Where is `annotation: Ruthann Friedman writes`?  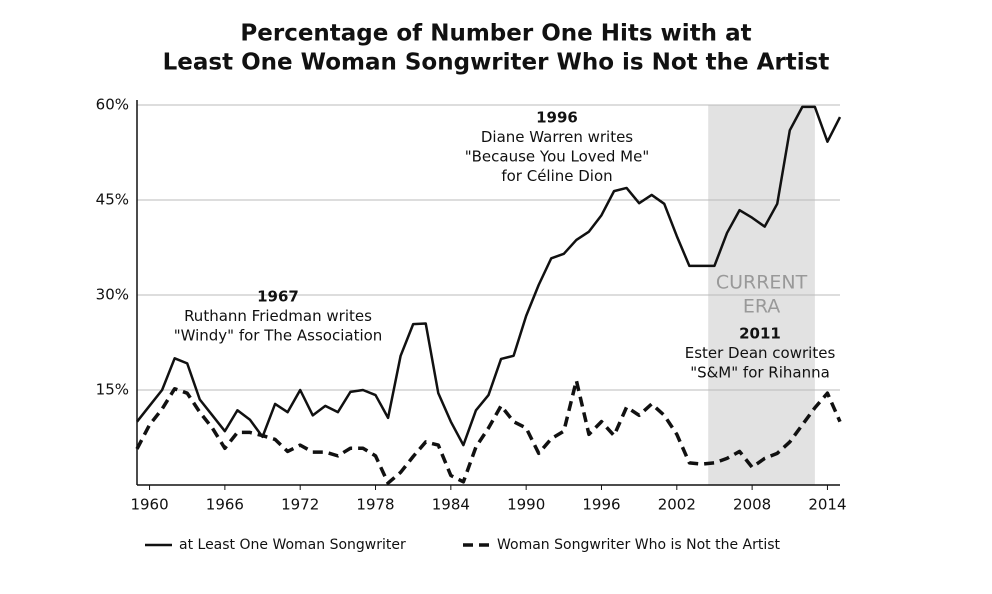 annotation: Ruthann Friedman writes is located at coordinates (278, 316).